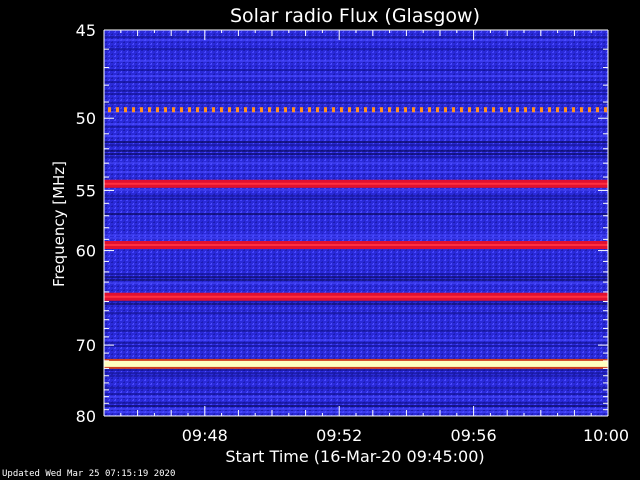  What do you see at coordinates (474, 435) in the screenshot?
I see `x-tick-label: 09:56` at bounding box center [474, 435].